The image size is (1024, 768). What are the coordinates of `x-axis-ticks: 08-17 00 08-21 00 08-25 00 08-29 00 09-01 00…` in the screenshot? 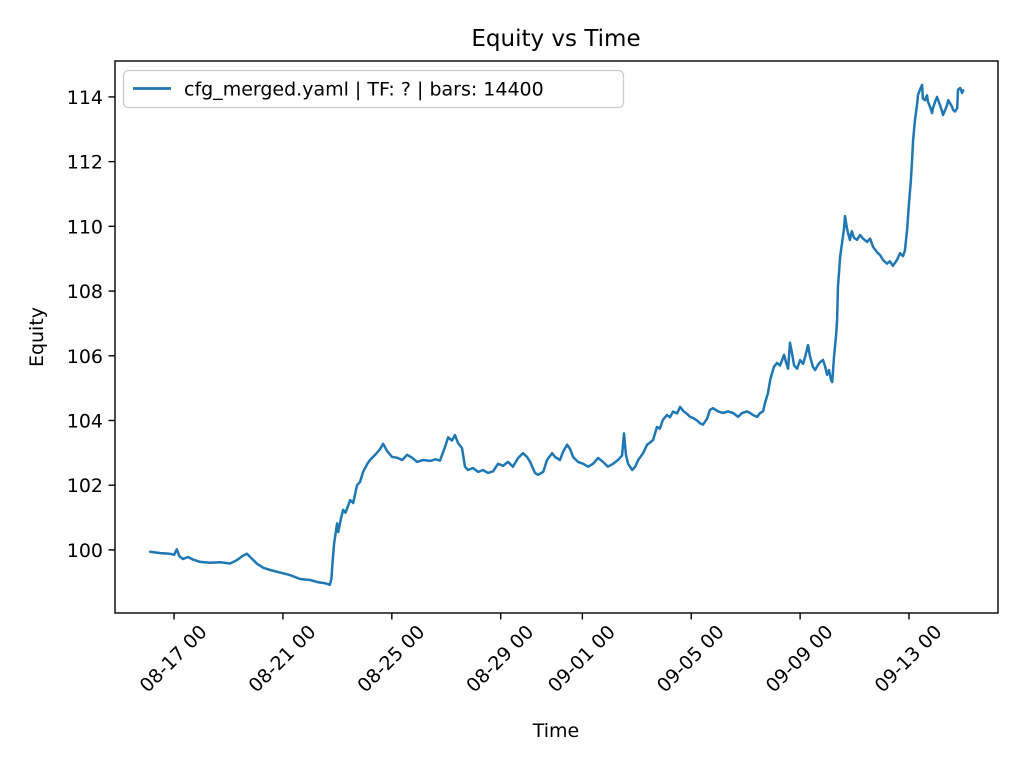 It's located at (541, 655).